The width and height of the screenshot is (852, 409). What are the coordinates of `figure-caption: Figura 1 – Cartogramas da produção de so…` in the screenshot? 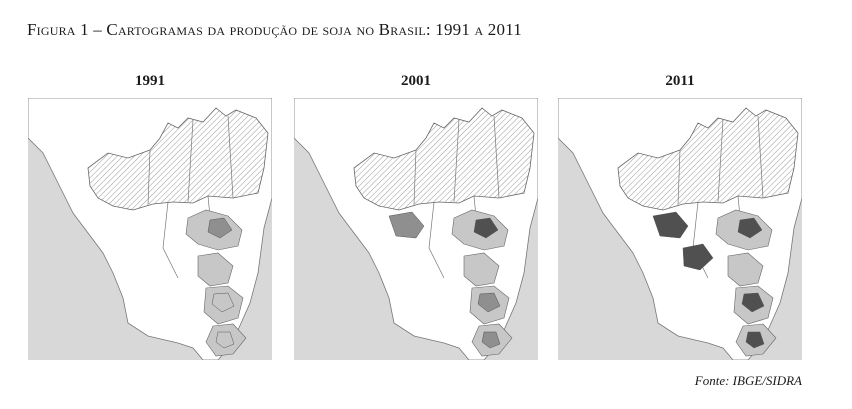 It's located at (274, 29).